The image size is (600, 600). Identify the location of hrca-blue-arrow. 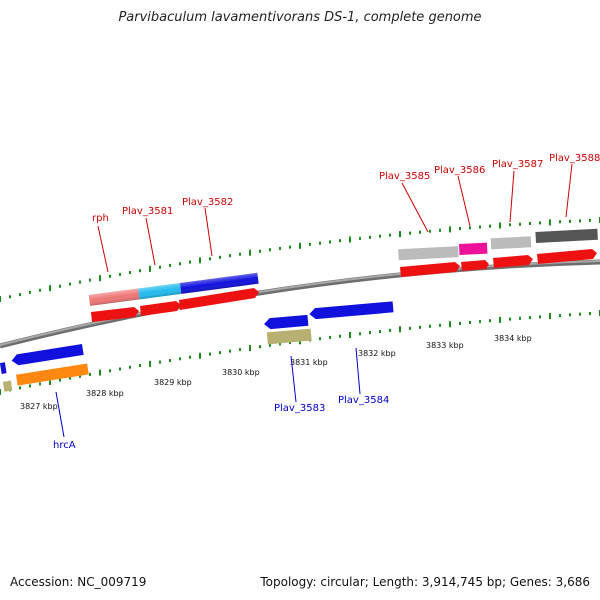
(47, 355).